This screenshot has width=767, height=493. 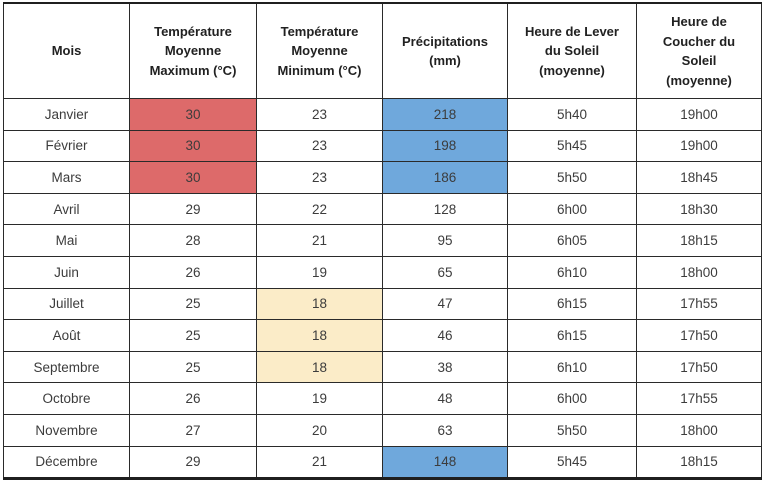 What do you see at coordinates (66, 367) in the screenshot?
I see `month-cell: Septembre` at bounding box center [66, 367].